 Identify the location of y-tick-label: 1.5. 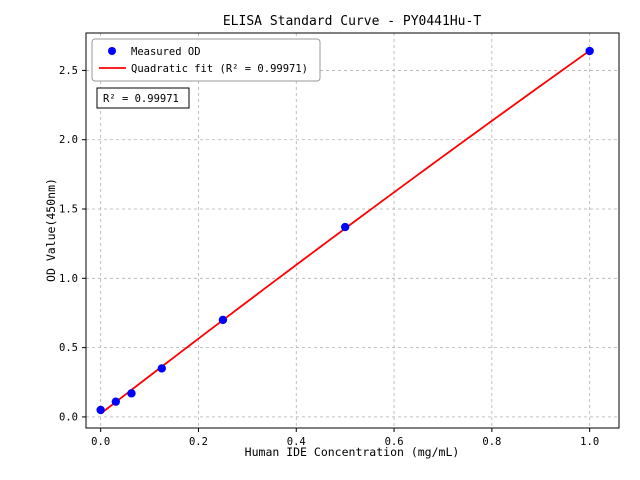
(68, 210).